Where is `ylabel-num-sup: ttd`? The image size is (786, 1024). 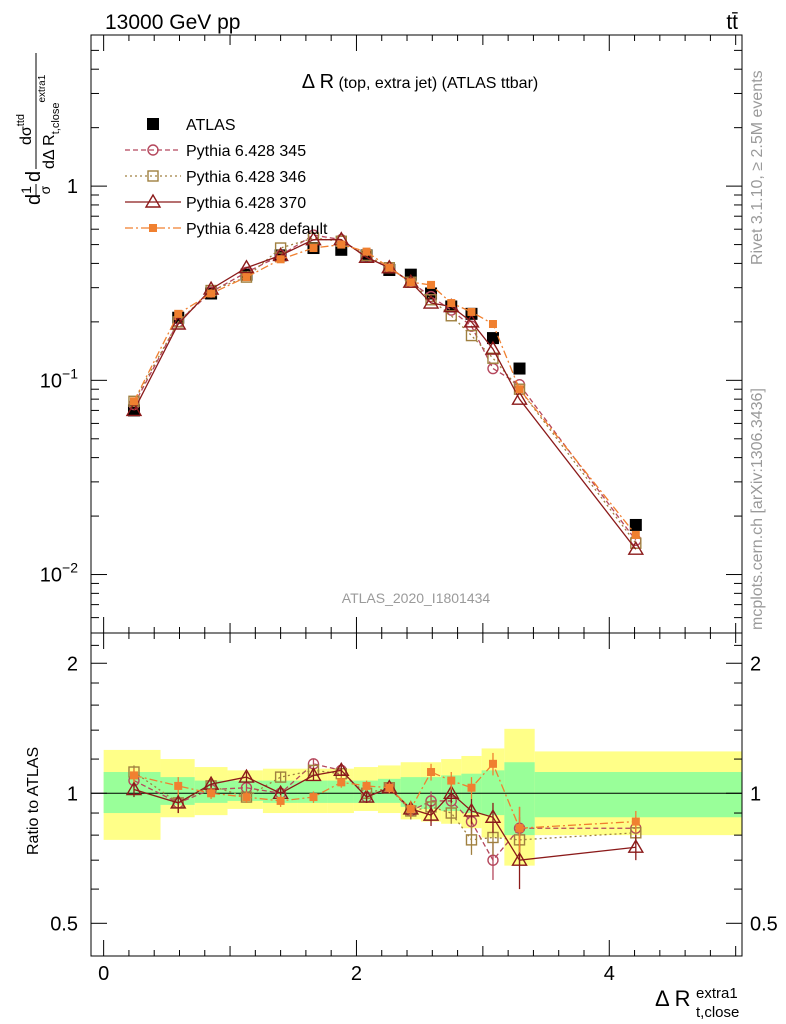
ylabel-num-sup: ttd is located at coordinates (21, 120).